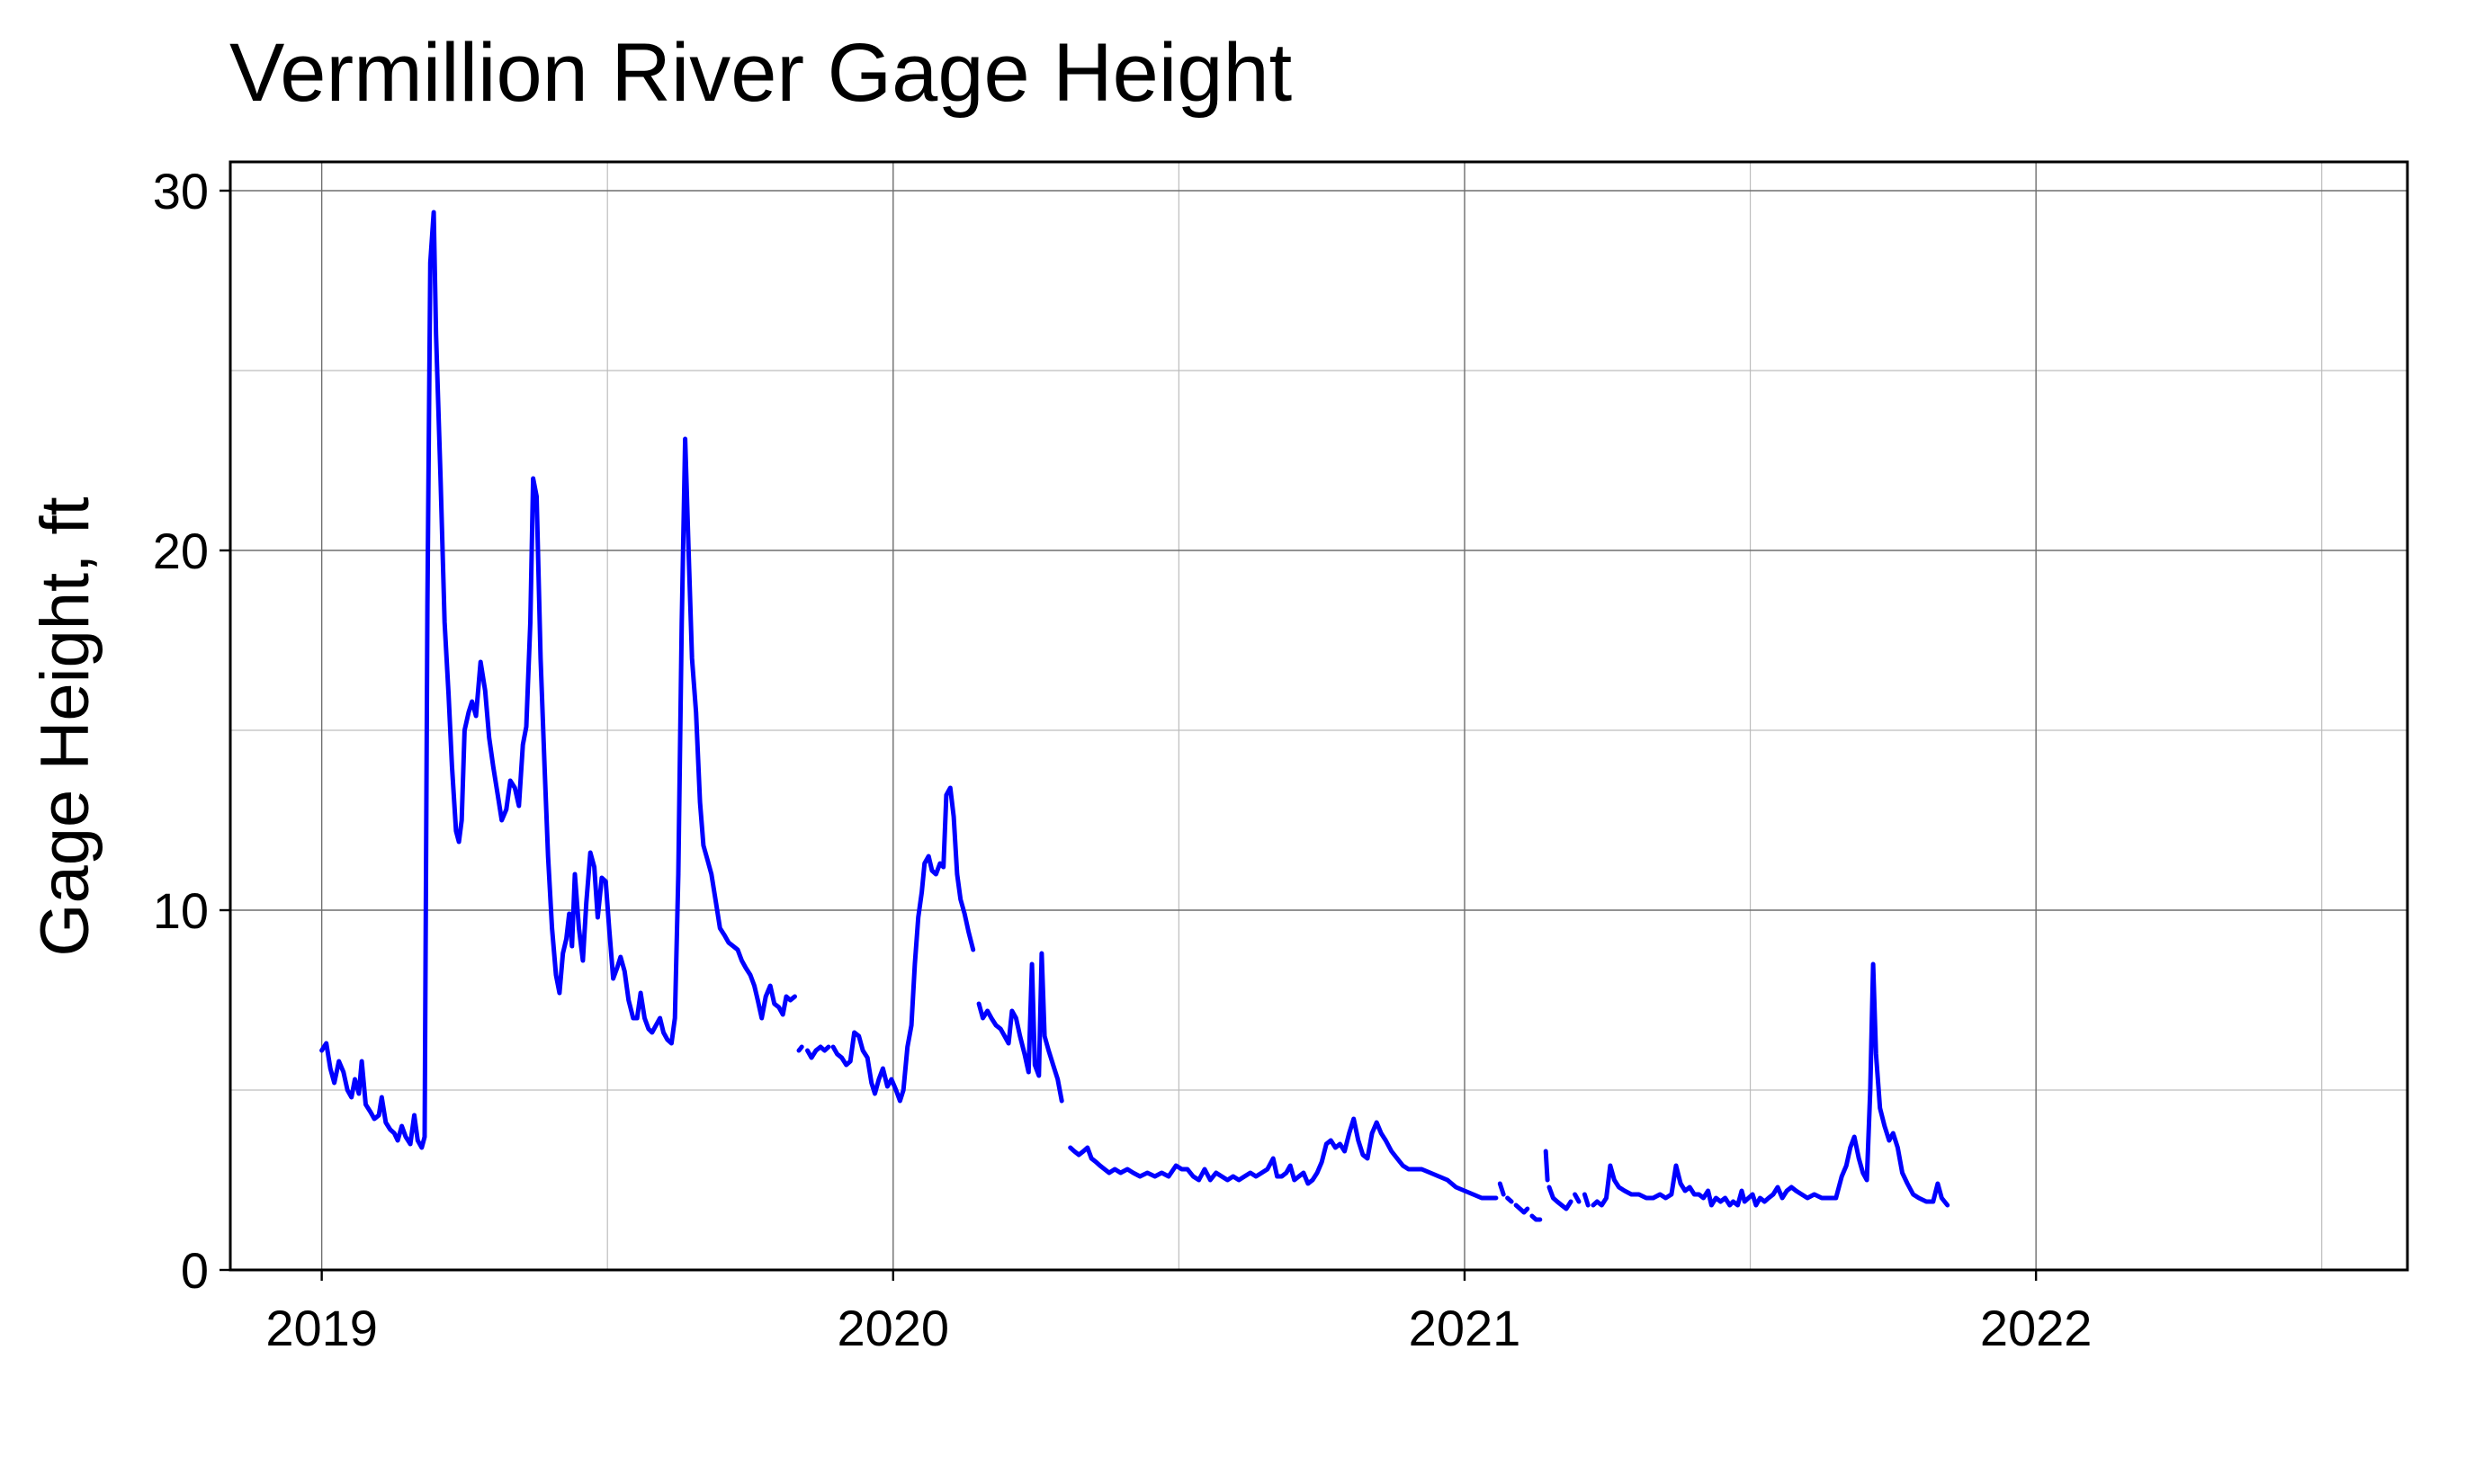  What do you see at coordinates (181, 191) in the screenshot?
I see `y-tick-label-30: 30` at bounding box center [181, 191].